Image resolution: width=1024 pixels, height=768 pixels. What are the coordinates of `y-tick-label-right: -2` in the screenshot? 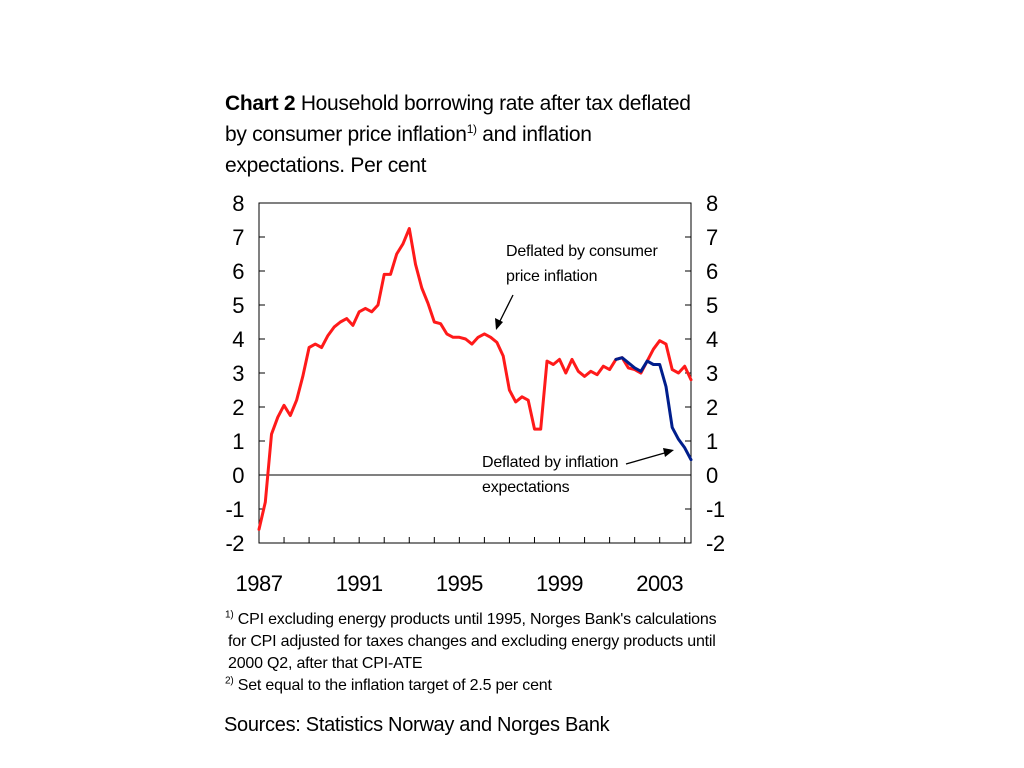 It's located at (715, 543).